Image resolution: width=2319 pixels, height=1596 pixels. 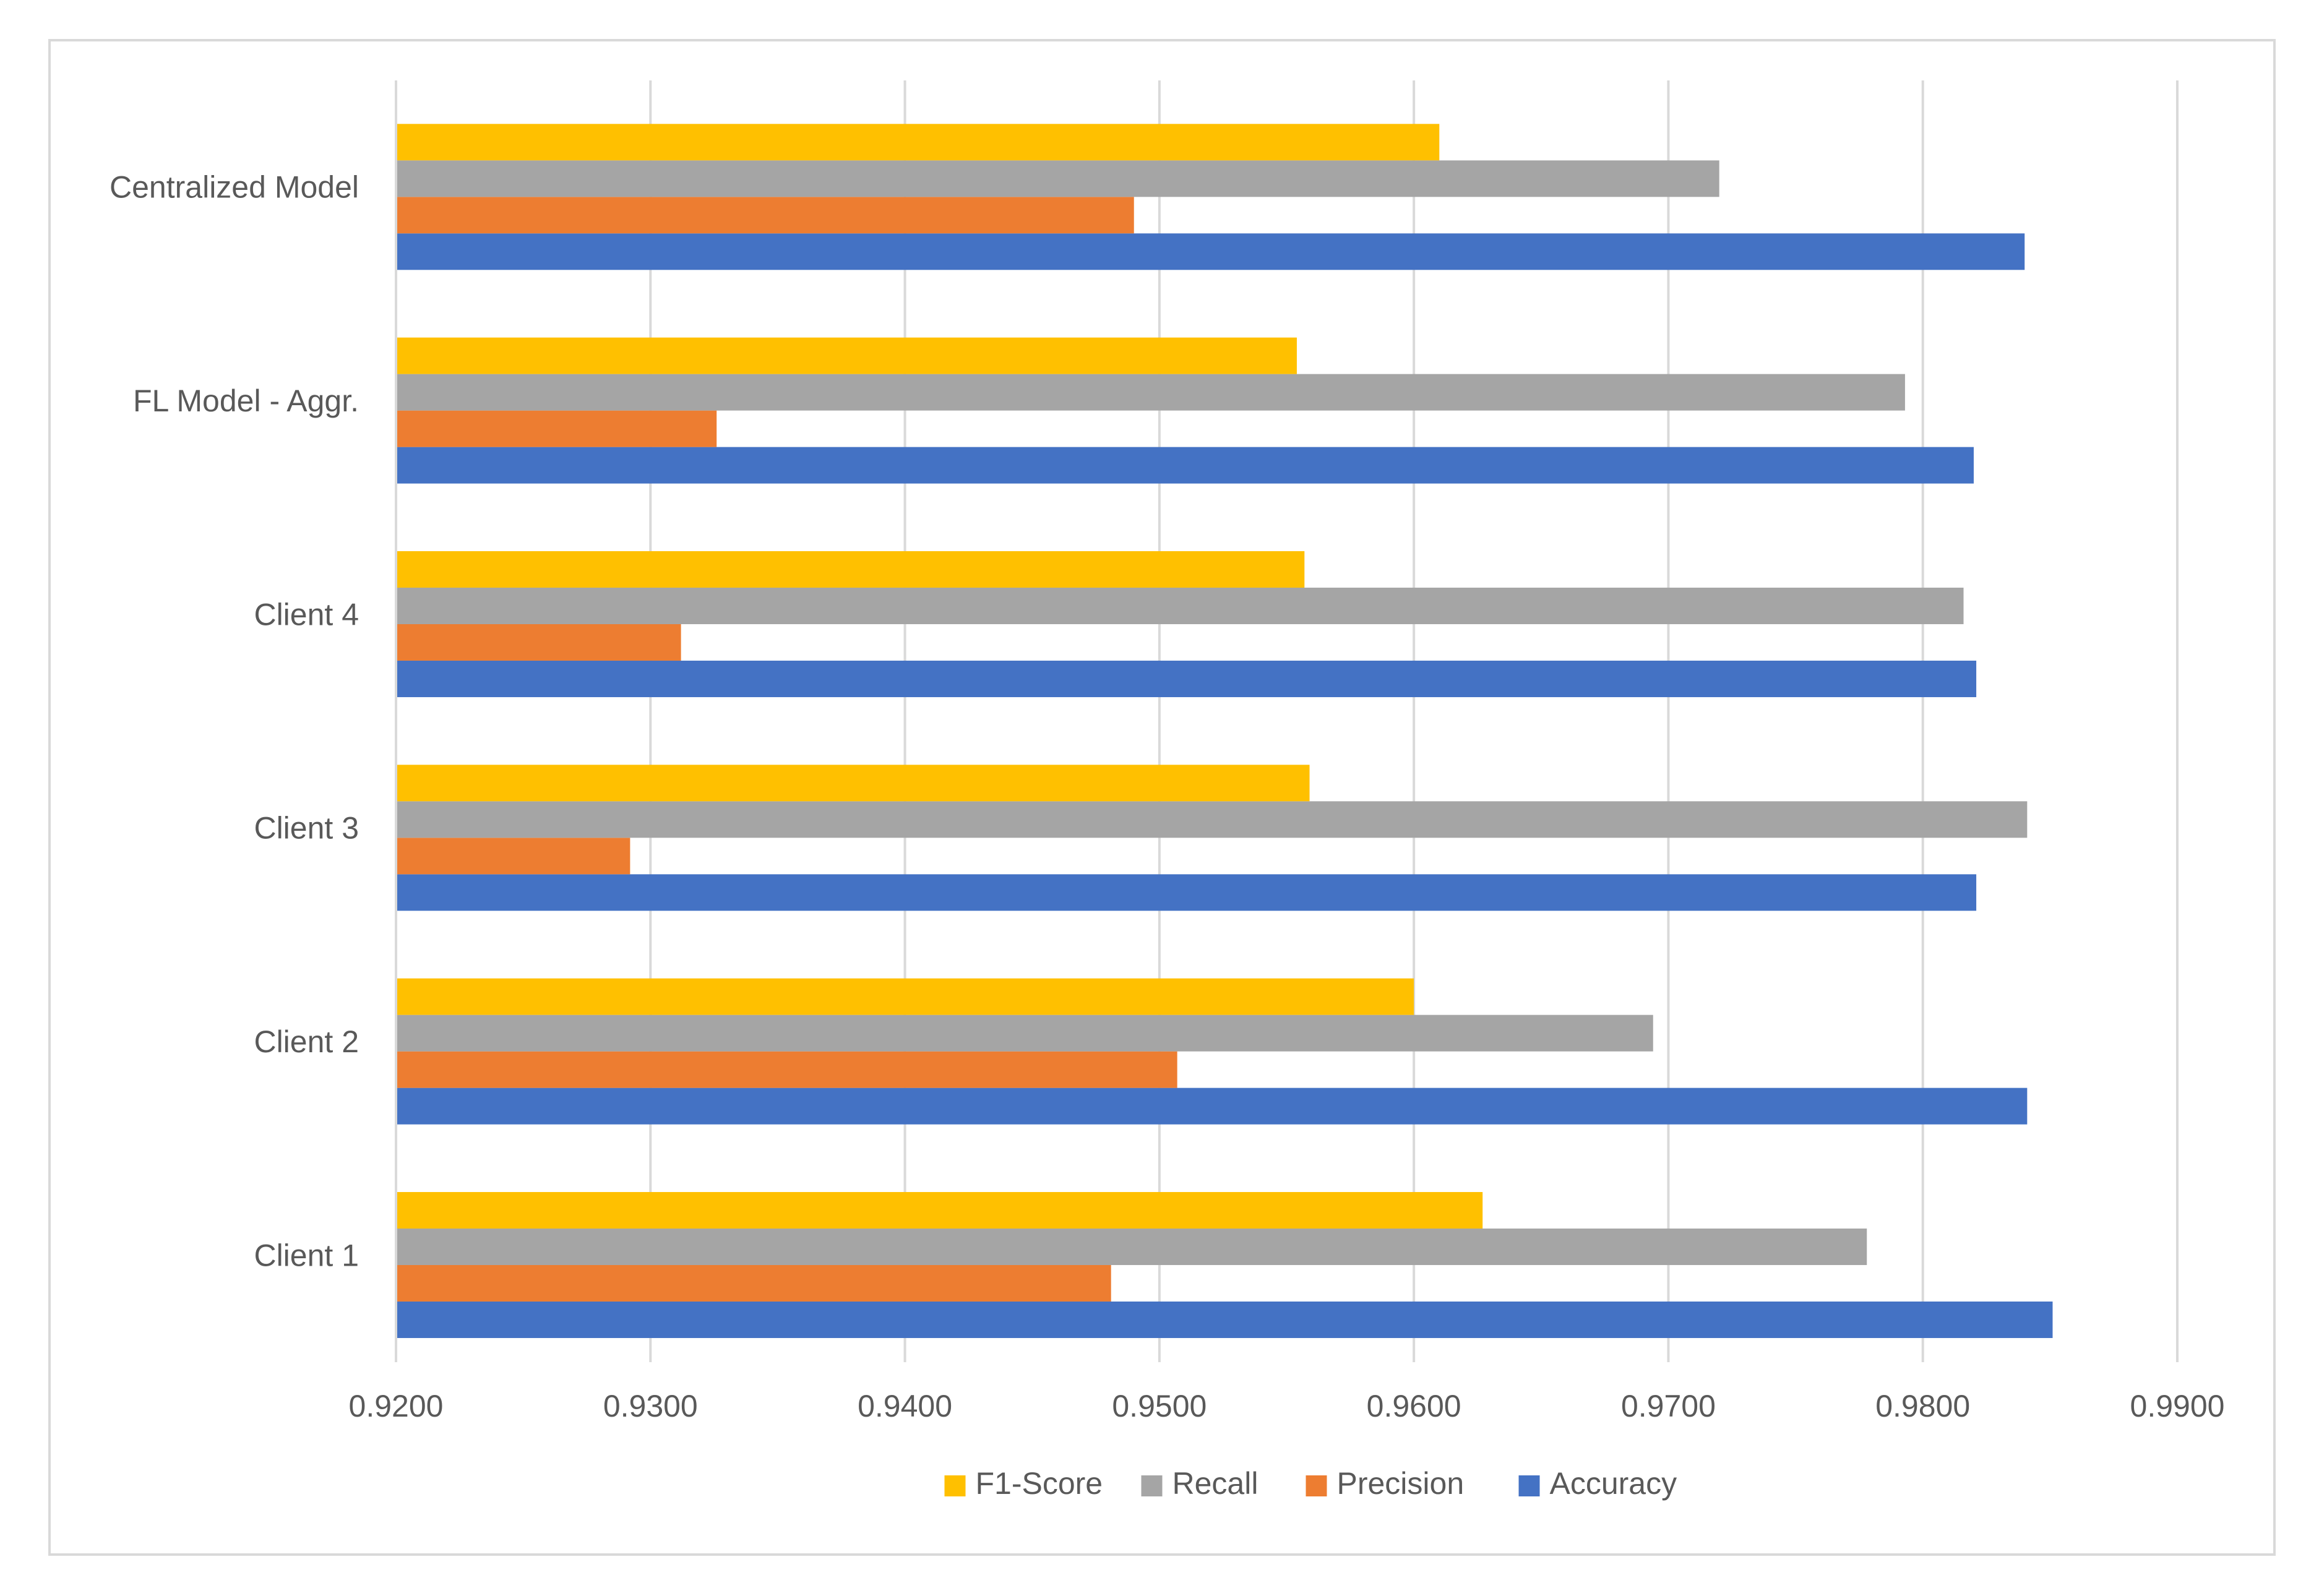 I want to click on bar-accuracy-fl-model-aggr-, so click(x=1185, y=465).